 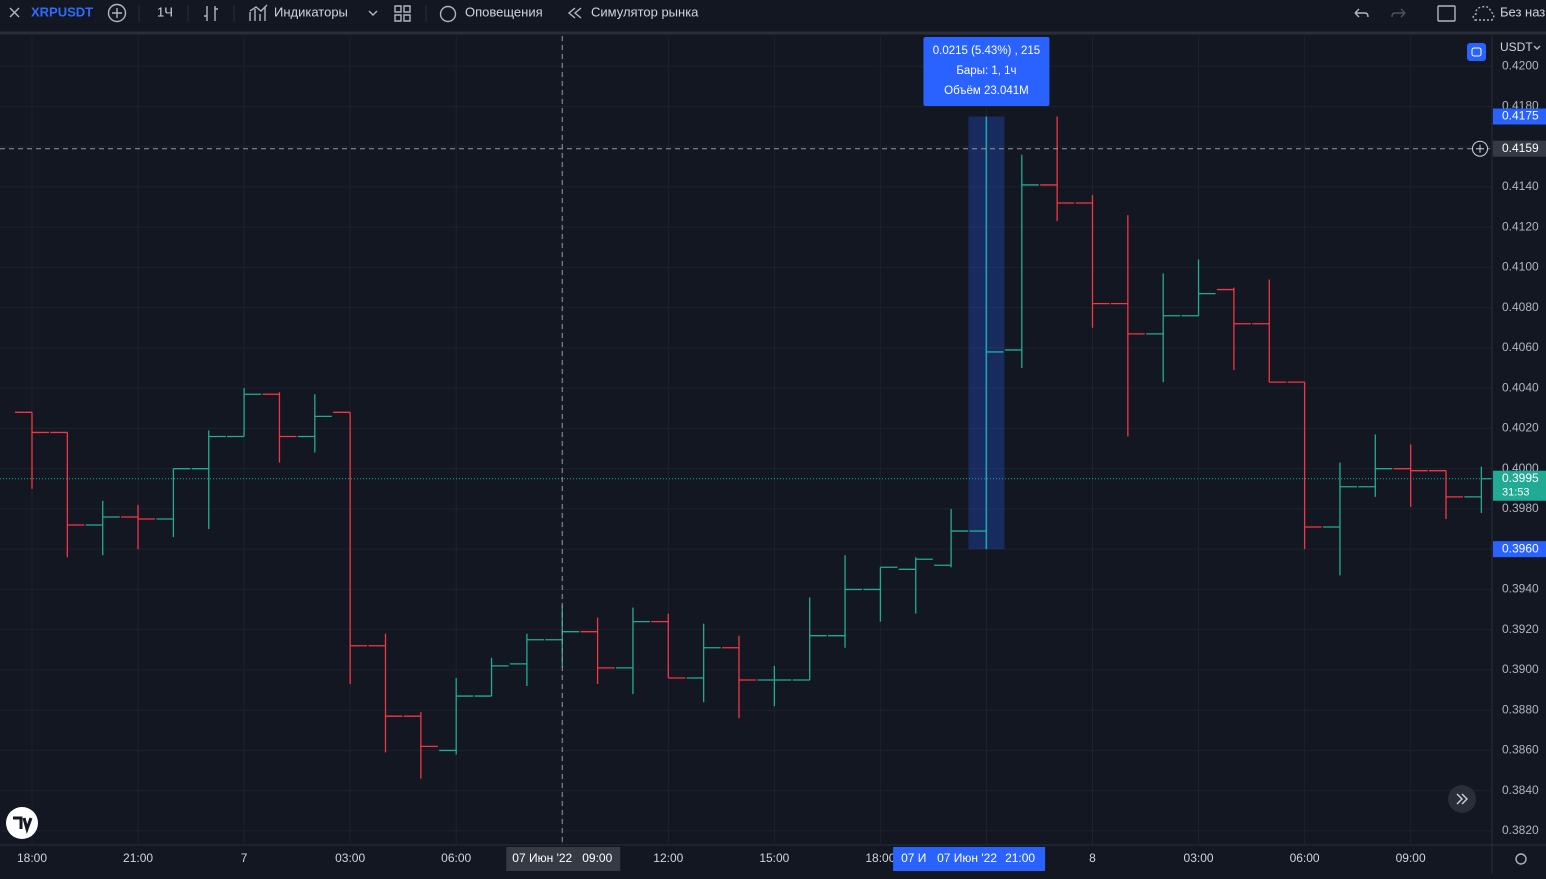 What do you see at coordinates (244, 858) in the screenshot?
I see `x-tick-label: 7` at bounding box center [244, 858].